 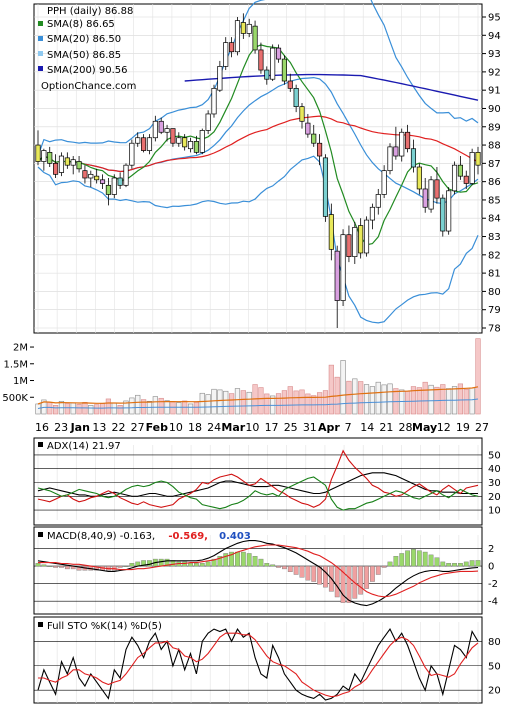 What do you see at coordinates (494, 255) in the screenshot?
I see `price-tick-label: 82` at bounding box center [494, 255].